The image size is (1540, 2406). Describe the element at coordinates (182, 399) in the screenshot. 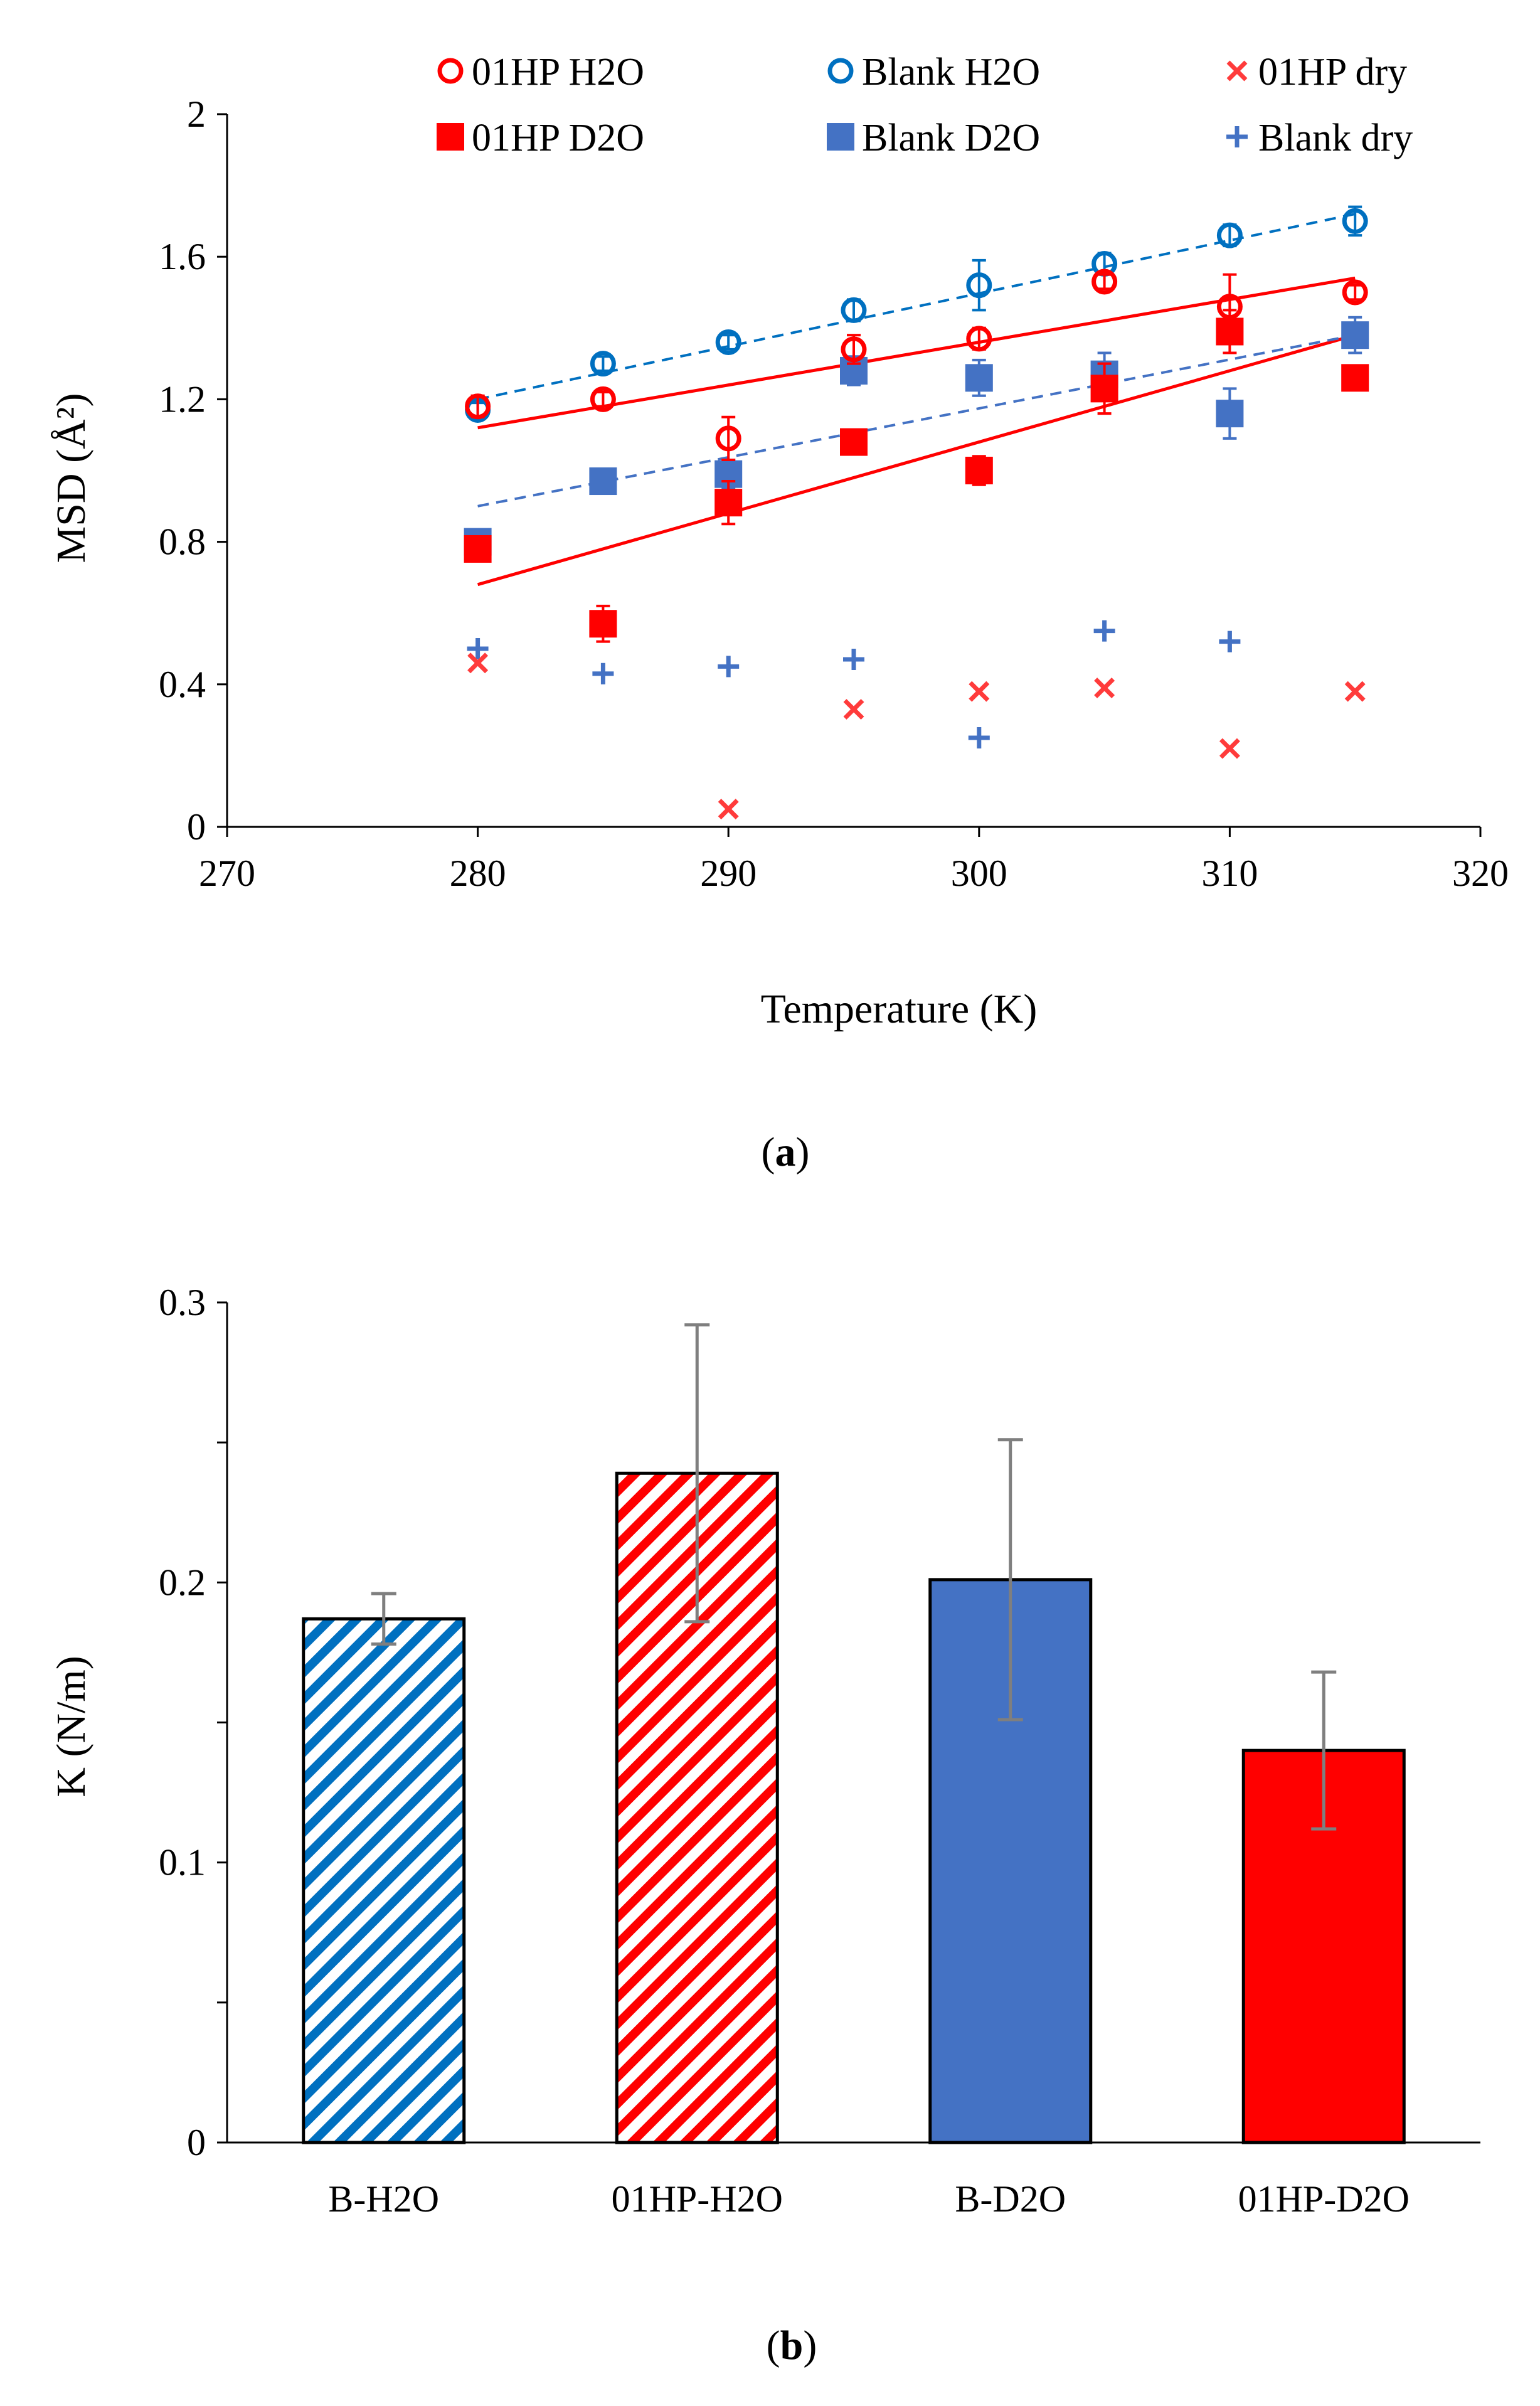

I see `y-tick-label: 1.2` at that location.